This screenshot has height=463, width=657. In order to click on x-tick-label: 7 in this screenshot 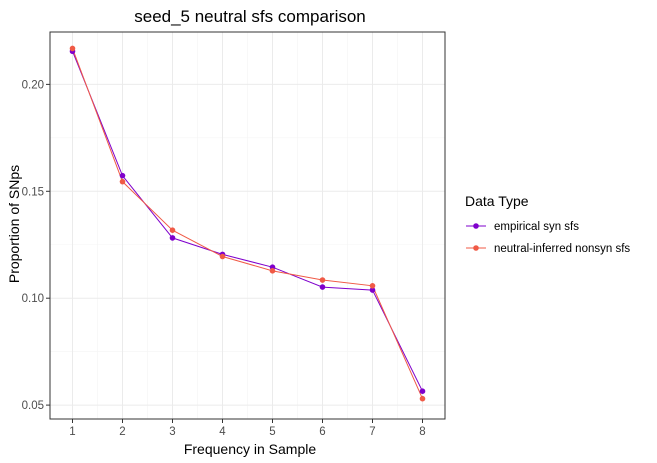, I will do `click(372, 432)`.